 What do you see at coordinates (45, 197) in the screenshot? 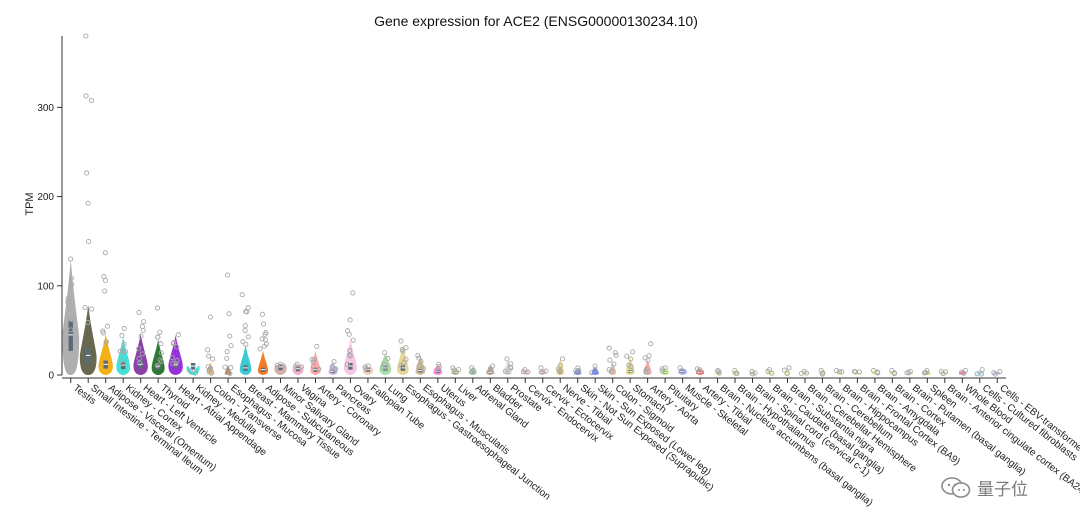
I see `y-tick-label: 200` at bounding box center [45, 197].